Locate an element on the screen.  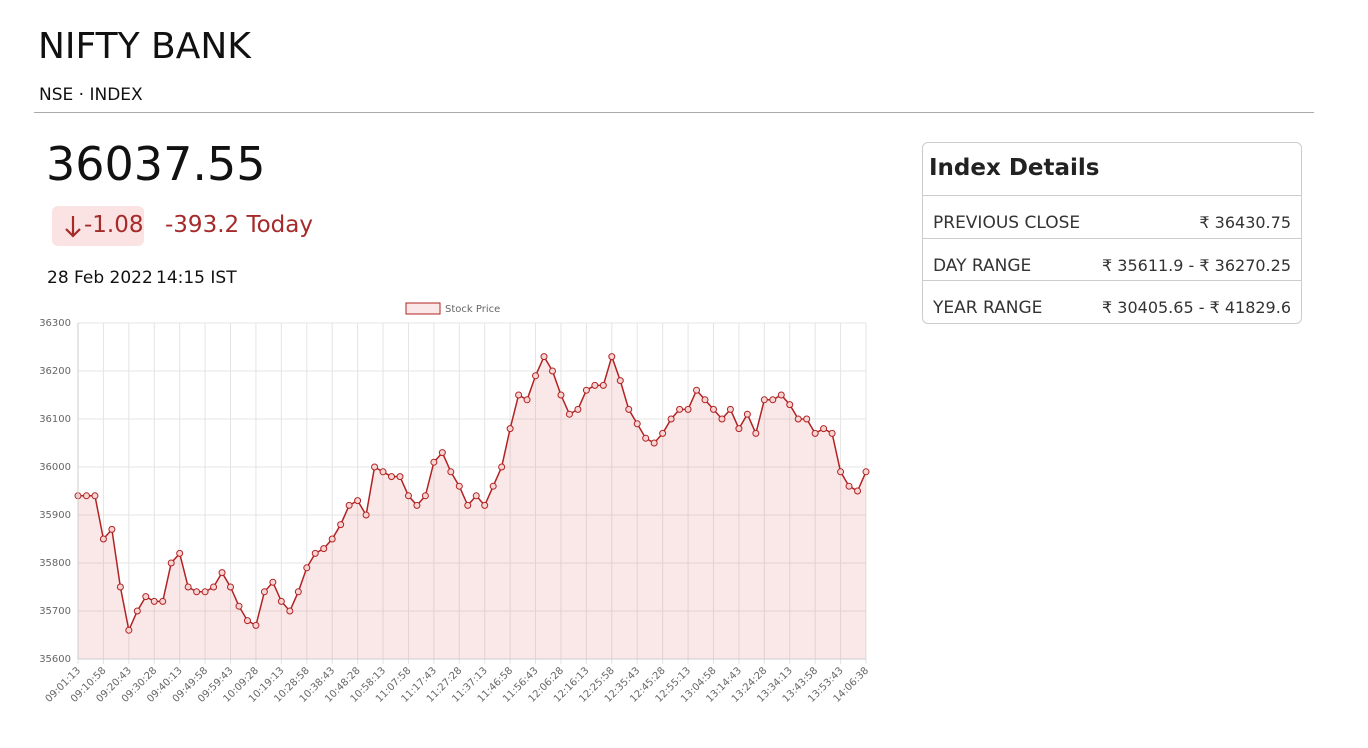
details-row: YEAR RANGE ₹ 30405.65 - ₹ 41829.6 is located at coordinates (1112, 301).